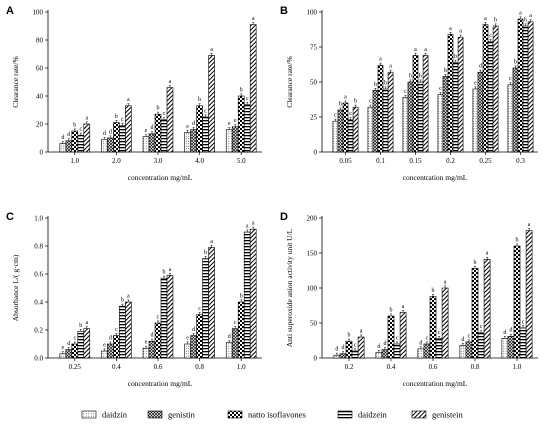  Describe the element at coordinates (38, 330) in the screenshot. I see `y-tick-label: 0.2` at that location.